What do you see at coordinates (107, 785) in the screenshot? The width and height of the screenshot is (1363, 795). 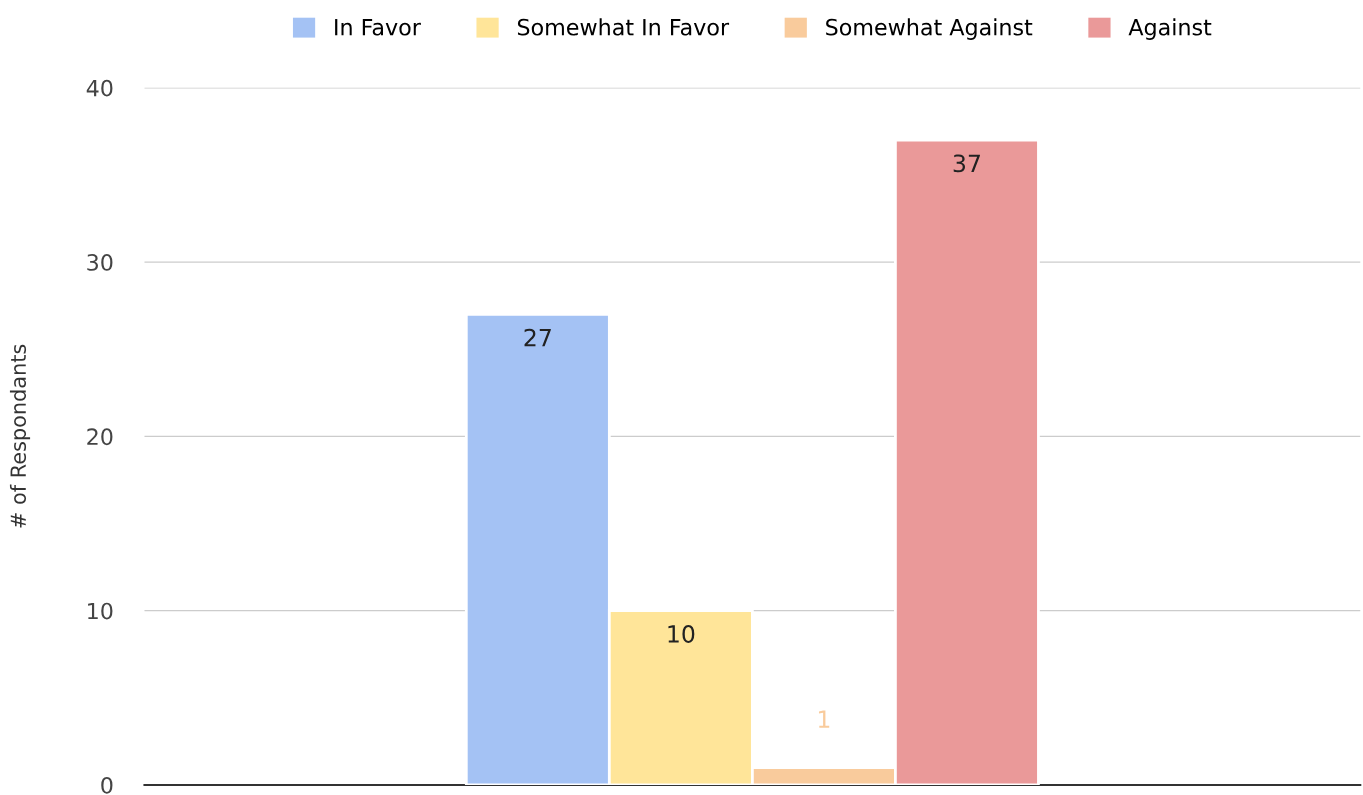 I see `y-tick-label: 0` at bounding box center [107, 785].